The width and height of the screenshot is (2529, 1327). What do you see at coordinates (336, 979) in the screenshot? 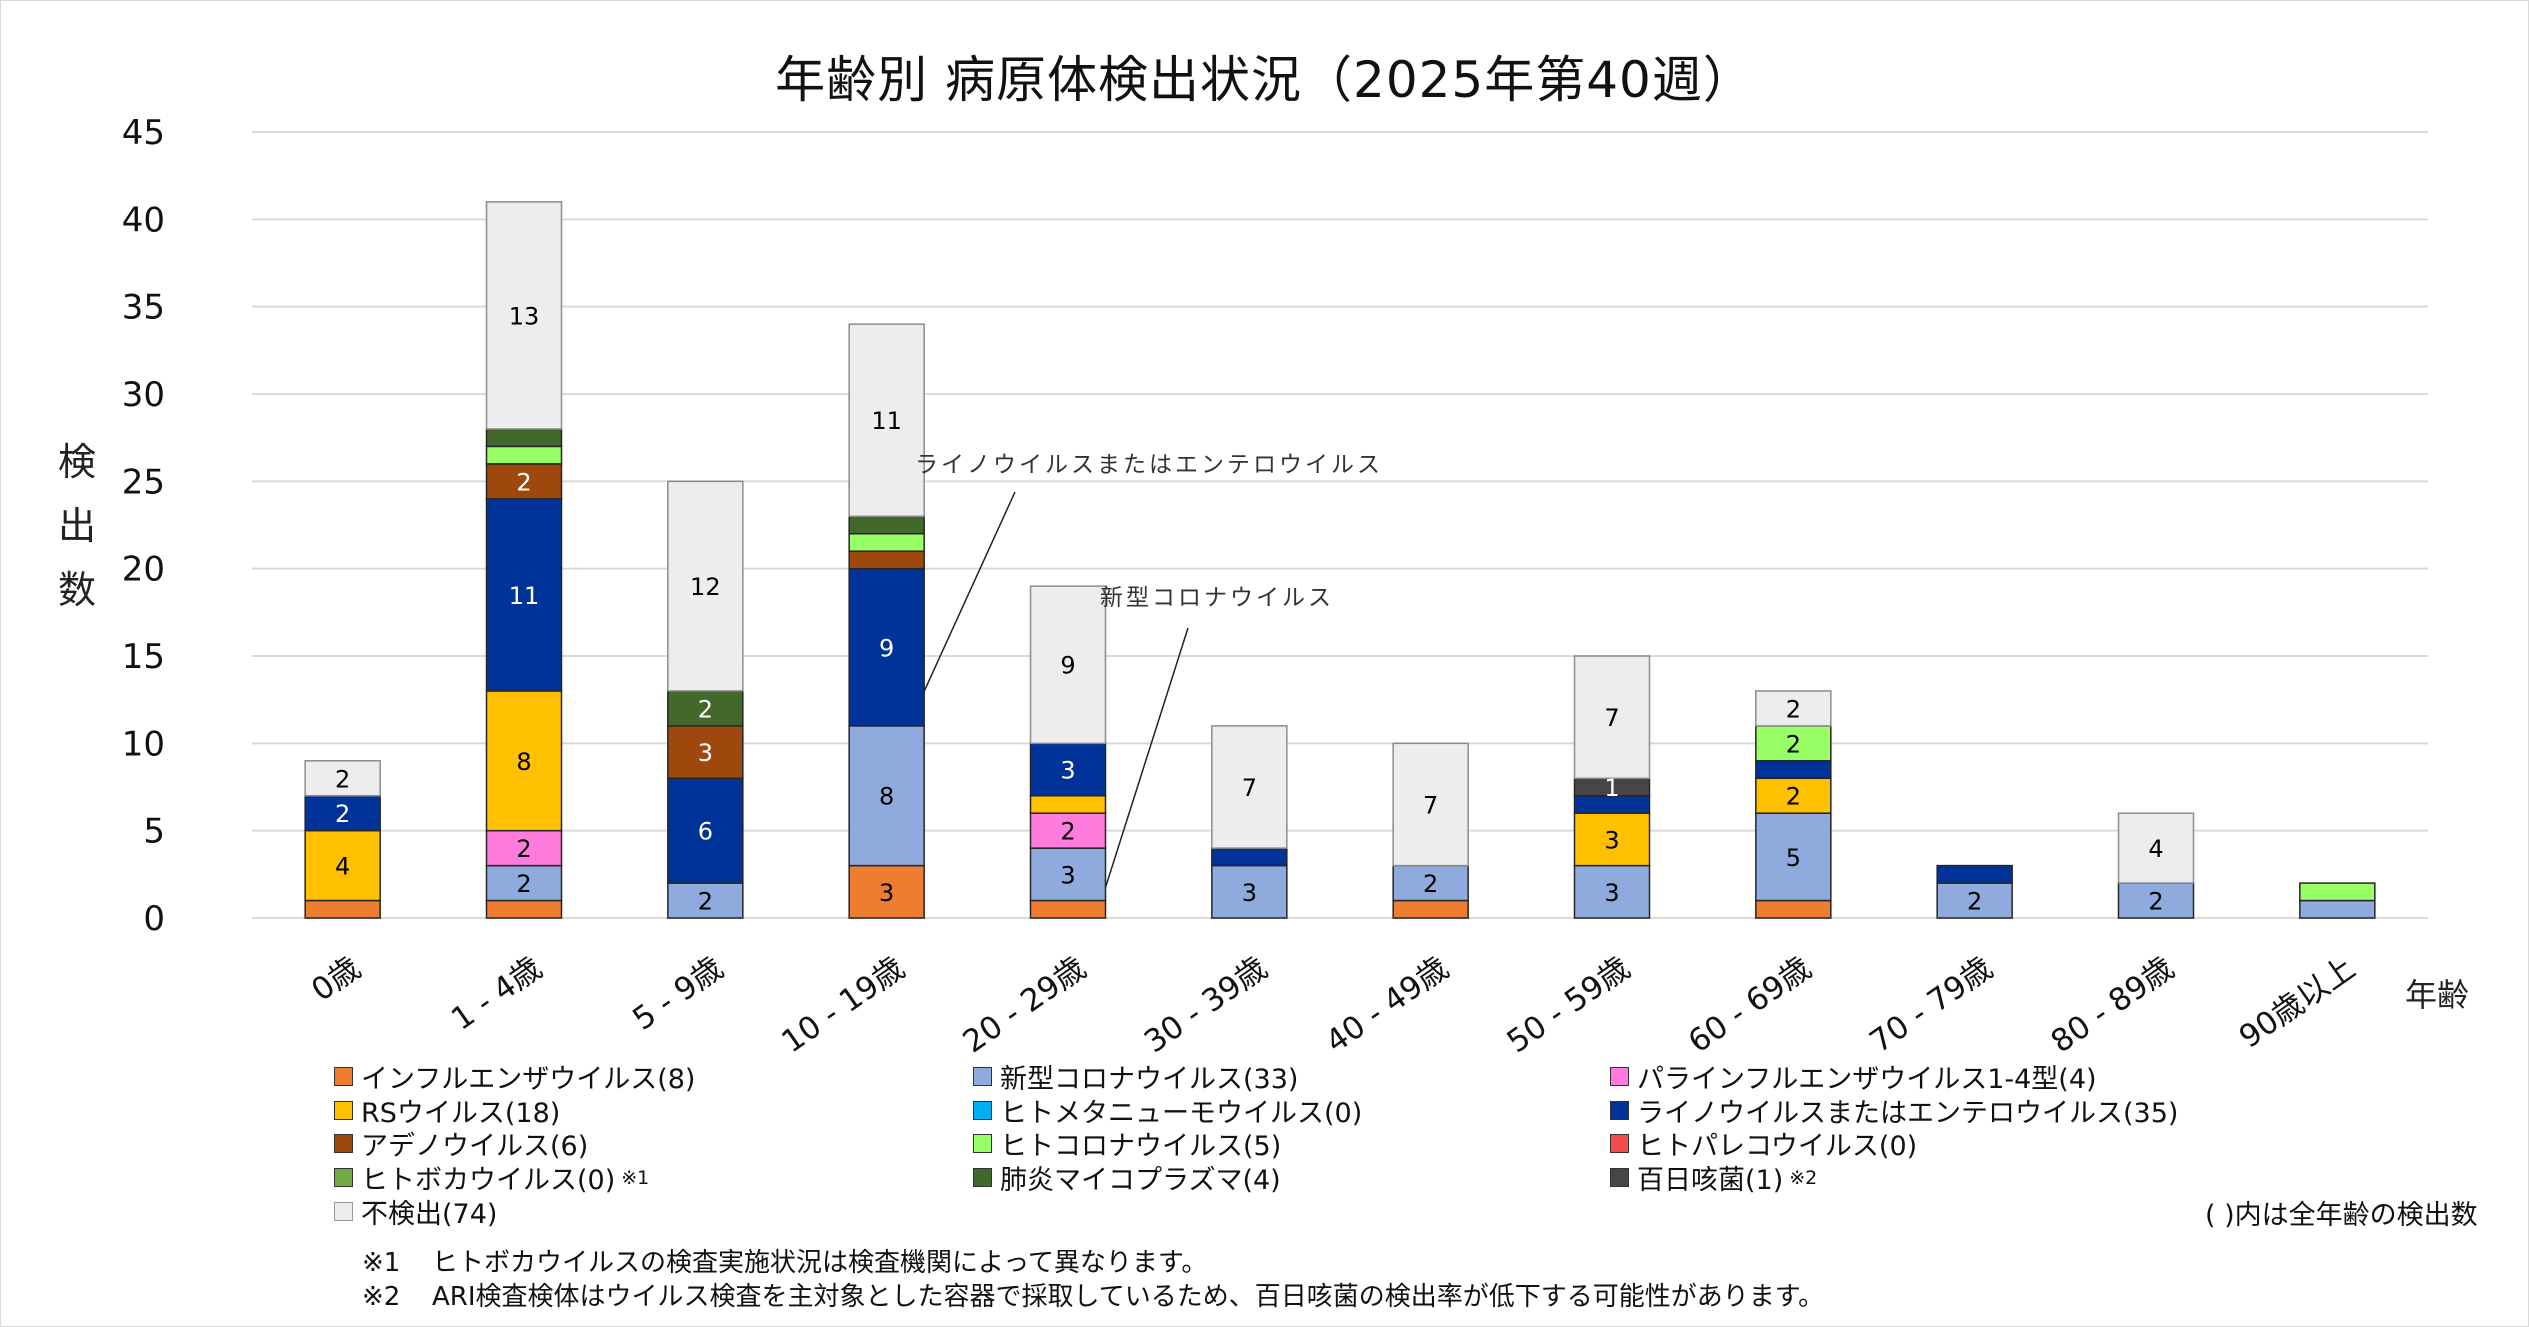
I see `x-tick-label: 0歳` at bounding box center [336, 979].